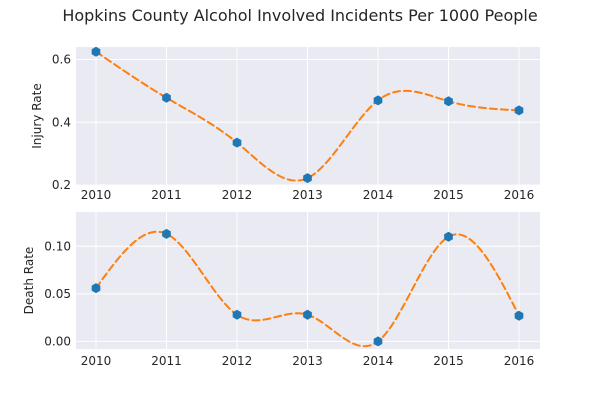  What do you see at coordinates (37, 115) in the screenshot?
I see `y-axis-label: Injury Rate` at bounding box center [37, 115].